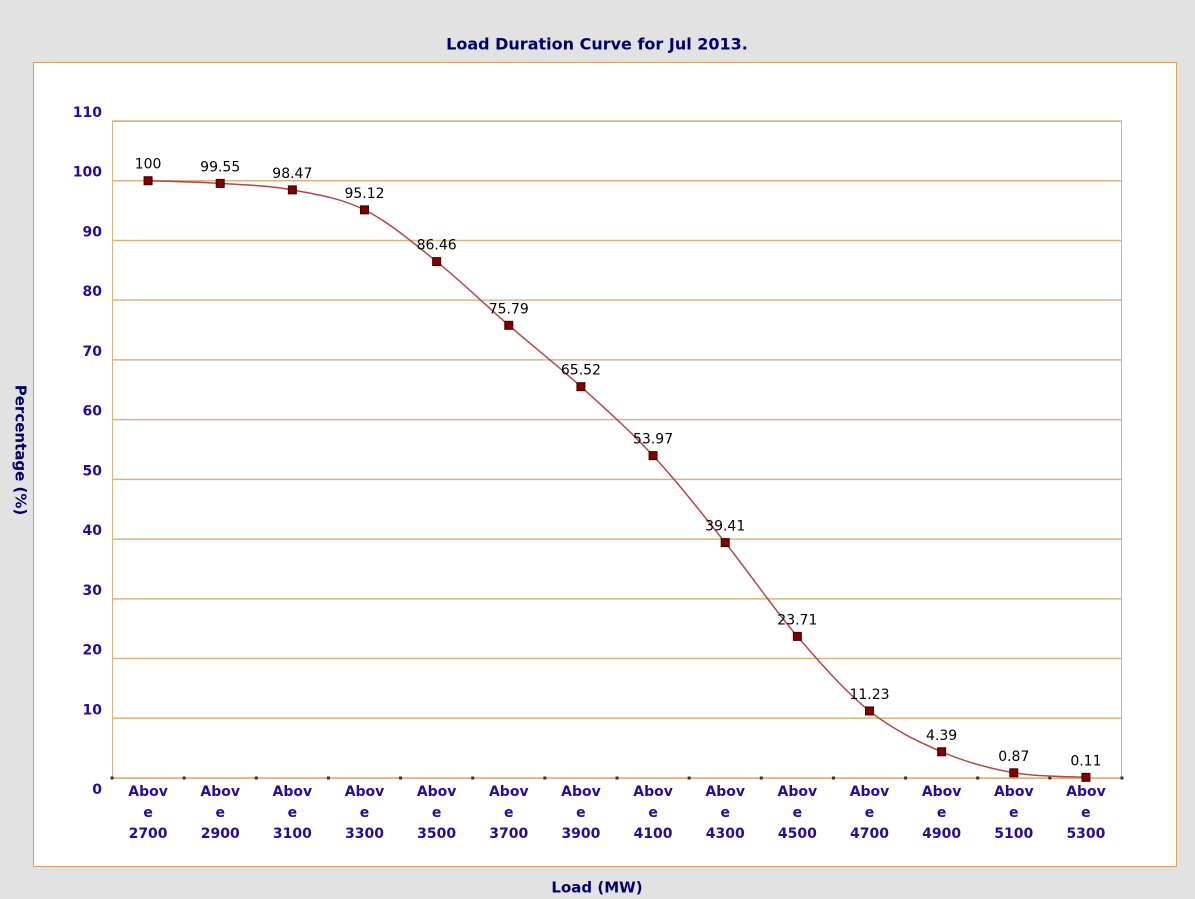 This screenshot has height=899, width=1195. What do you see at coordinates (148, 813) in the screenshot?
I see `x-tick-label: Abov e 2700` at bounding box center [148, 813].